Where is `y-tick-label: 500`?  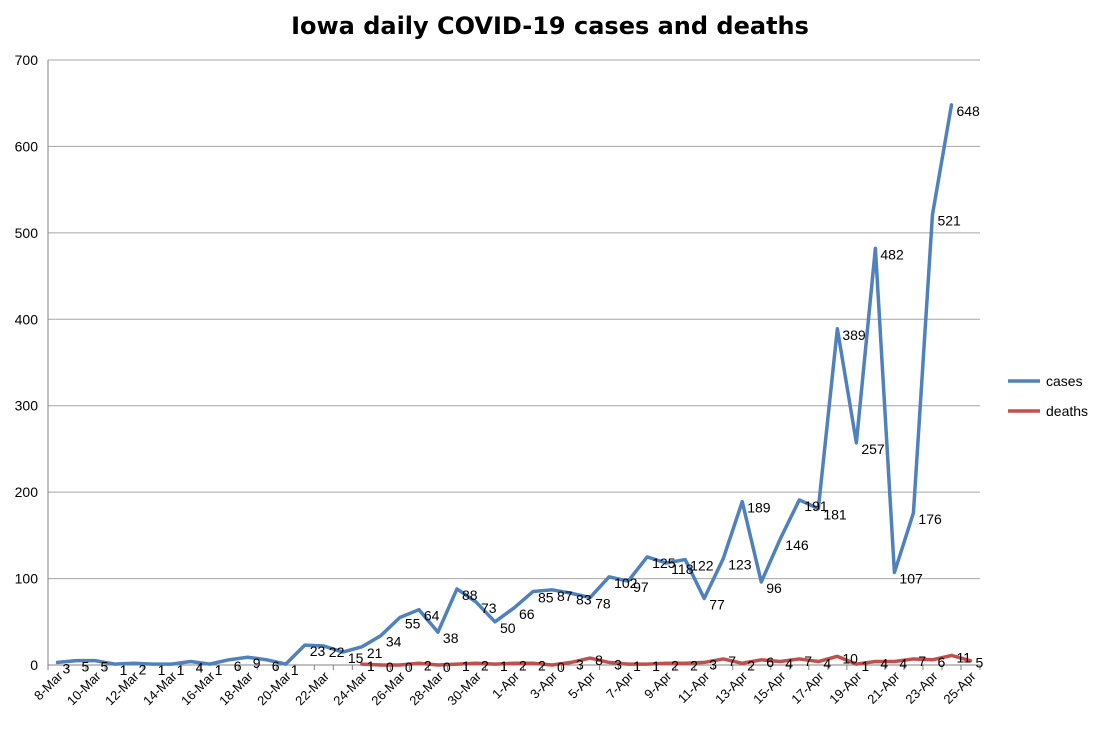
y-tick-label: 500 is located at coordinates (27, 233).